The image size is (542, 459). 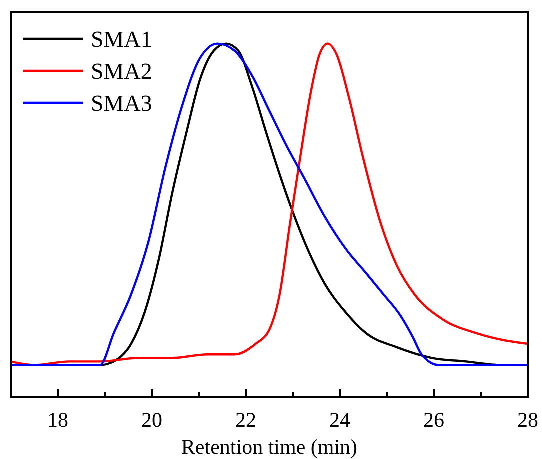 What do you see at coordinates (340, 420) in the screenshot?
I see `x-tick-label: 24` at bounding box center [340, 420].